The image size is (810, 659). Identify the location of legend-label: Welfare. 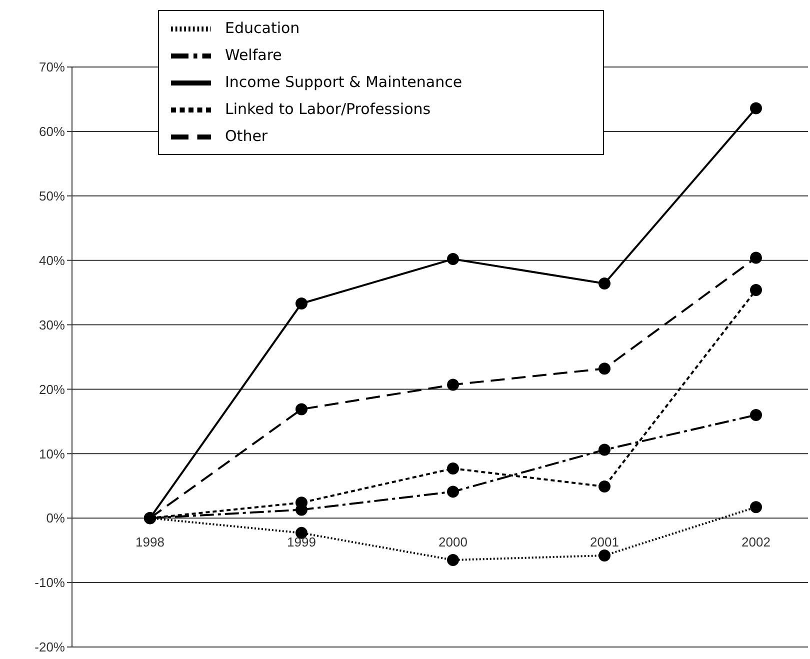
(253, 55).